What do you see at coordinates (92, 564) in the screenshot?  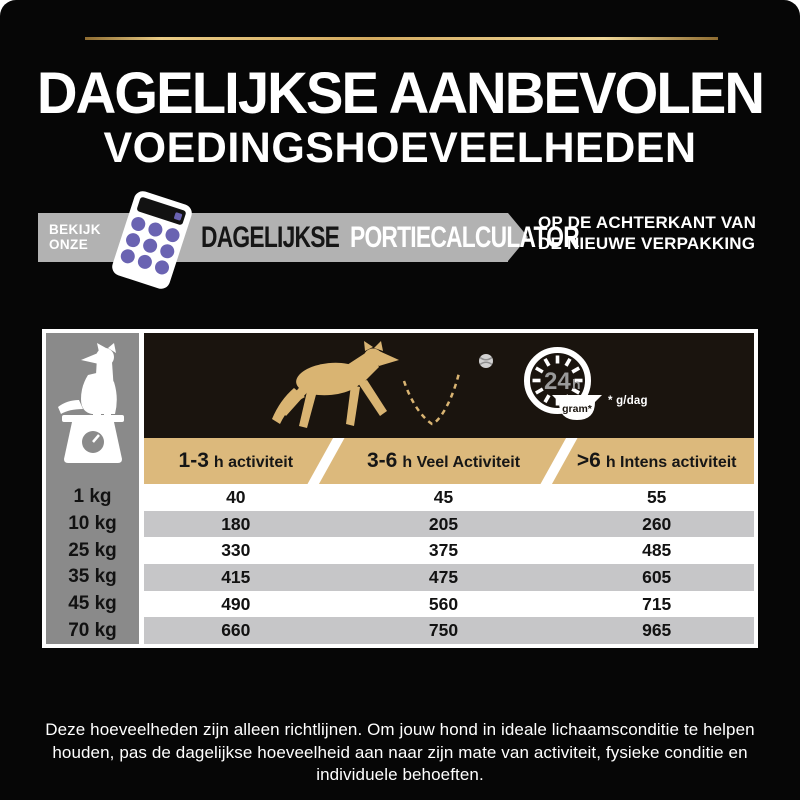 I see `weight-labels: 1 kg 10 kg 25 kg 35 kg 45 kg 70 kg` at bounding box center [92, 564].